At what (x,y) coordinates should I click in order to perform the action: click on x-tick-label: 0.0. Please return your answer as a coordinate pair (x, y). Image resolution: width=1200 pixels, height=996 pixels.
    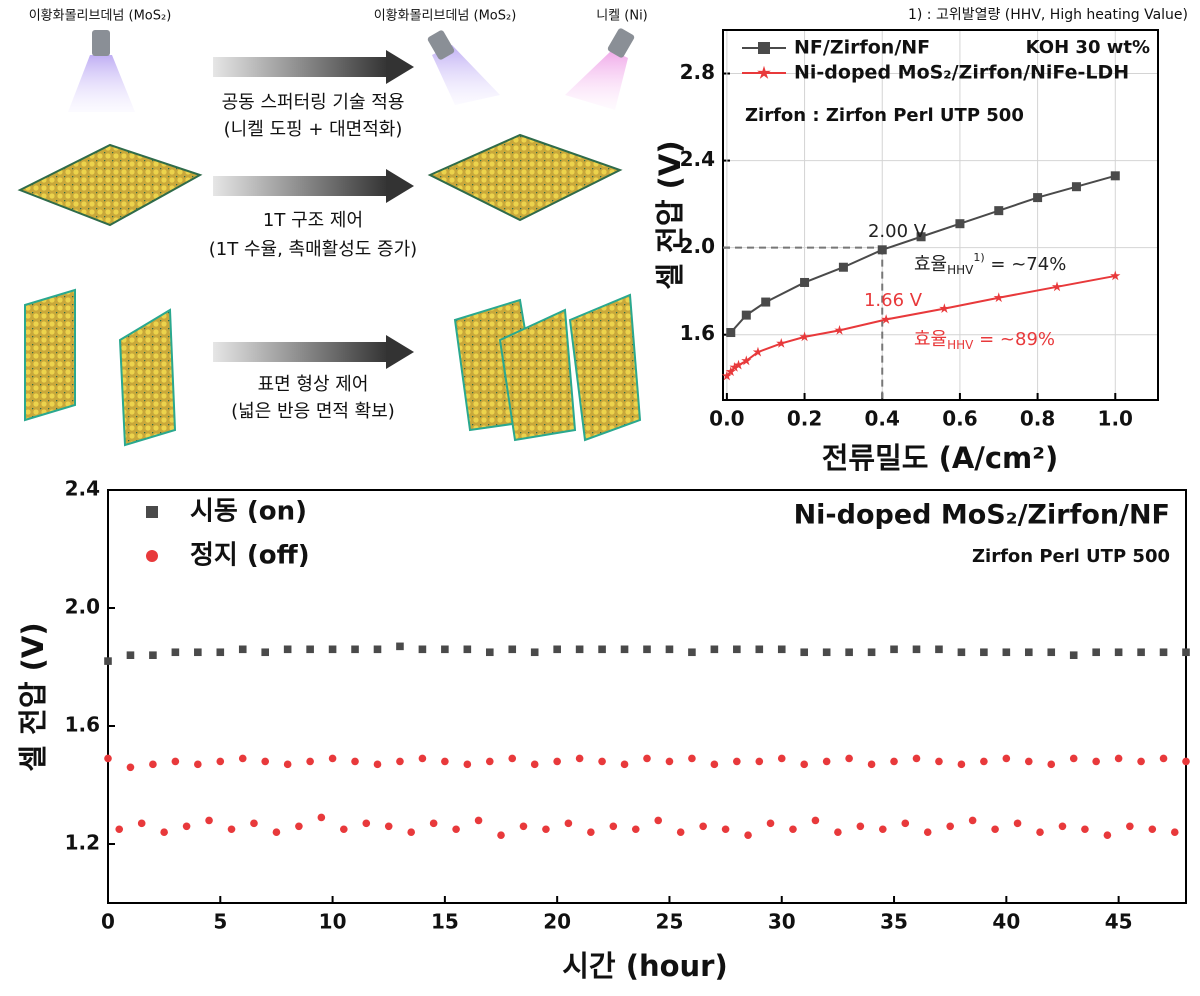
    Looking at the image, I should click on (726, 419).